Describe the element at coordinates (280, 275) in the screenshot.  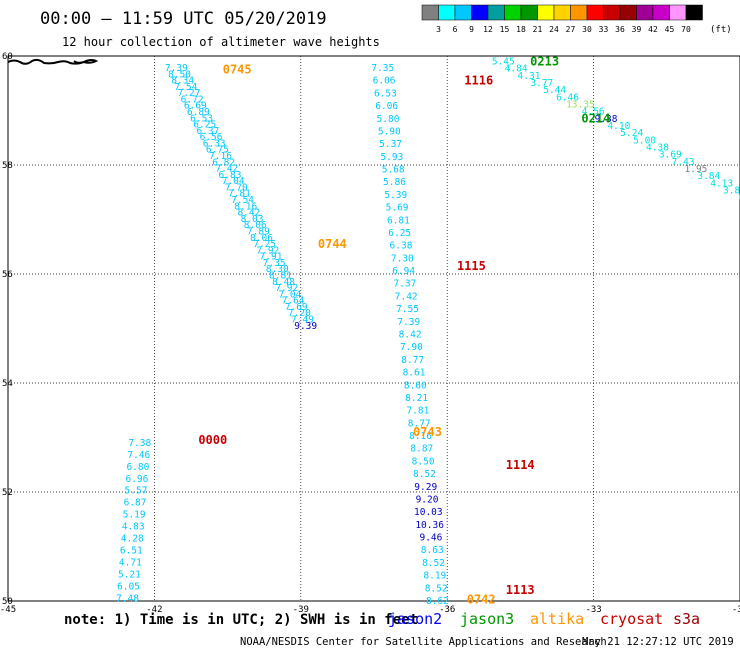
I see `wave-height-label: 8.81` at that location.